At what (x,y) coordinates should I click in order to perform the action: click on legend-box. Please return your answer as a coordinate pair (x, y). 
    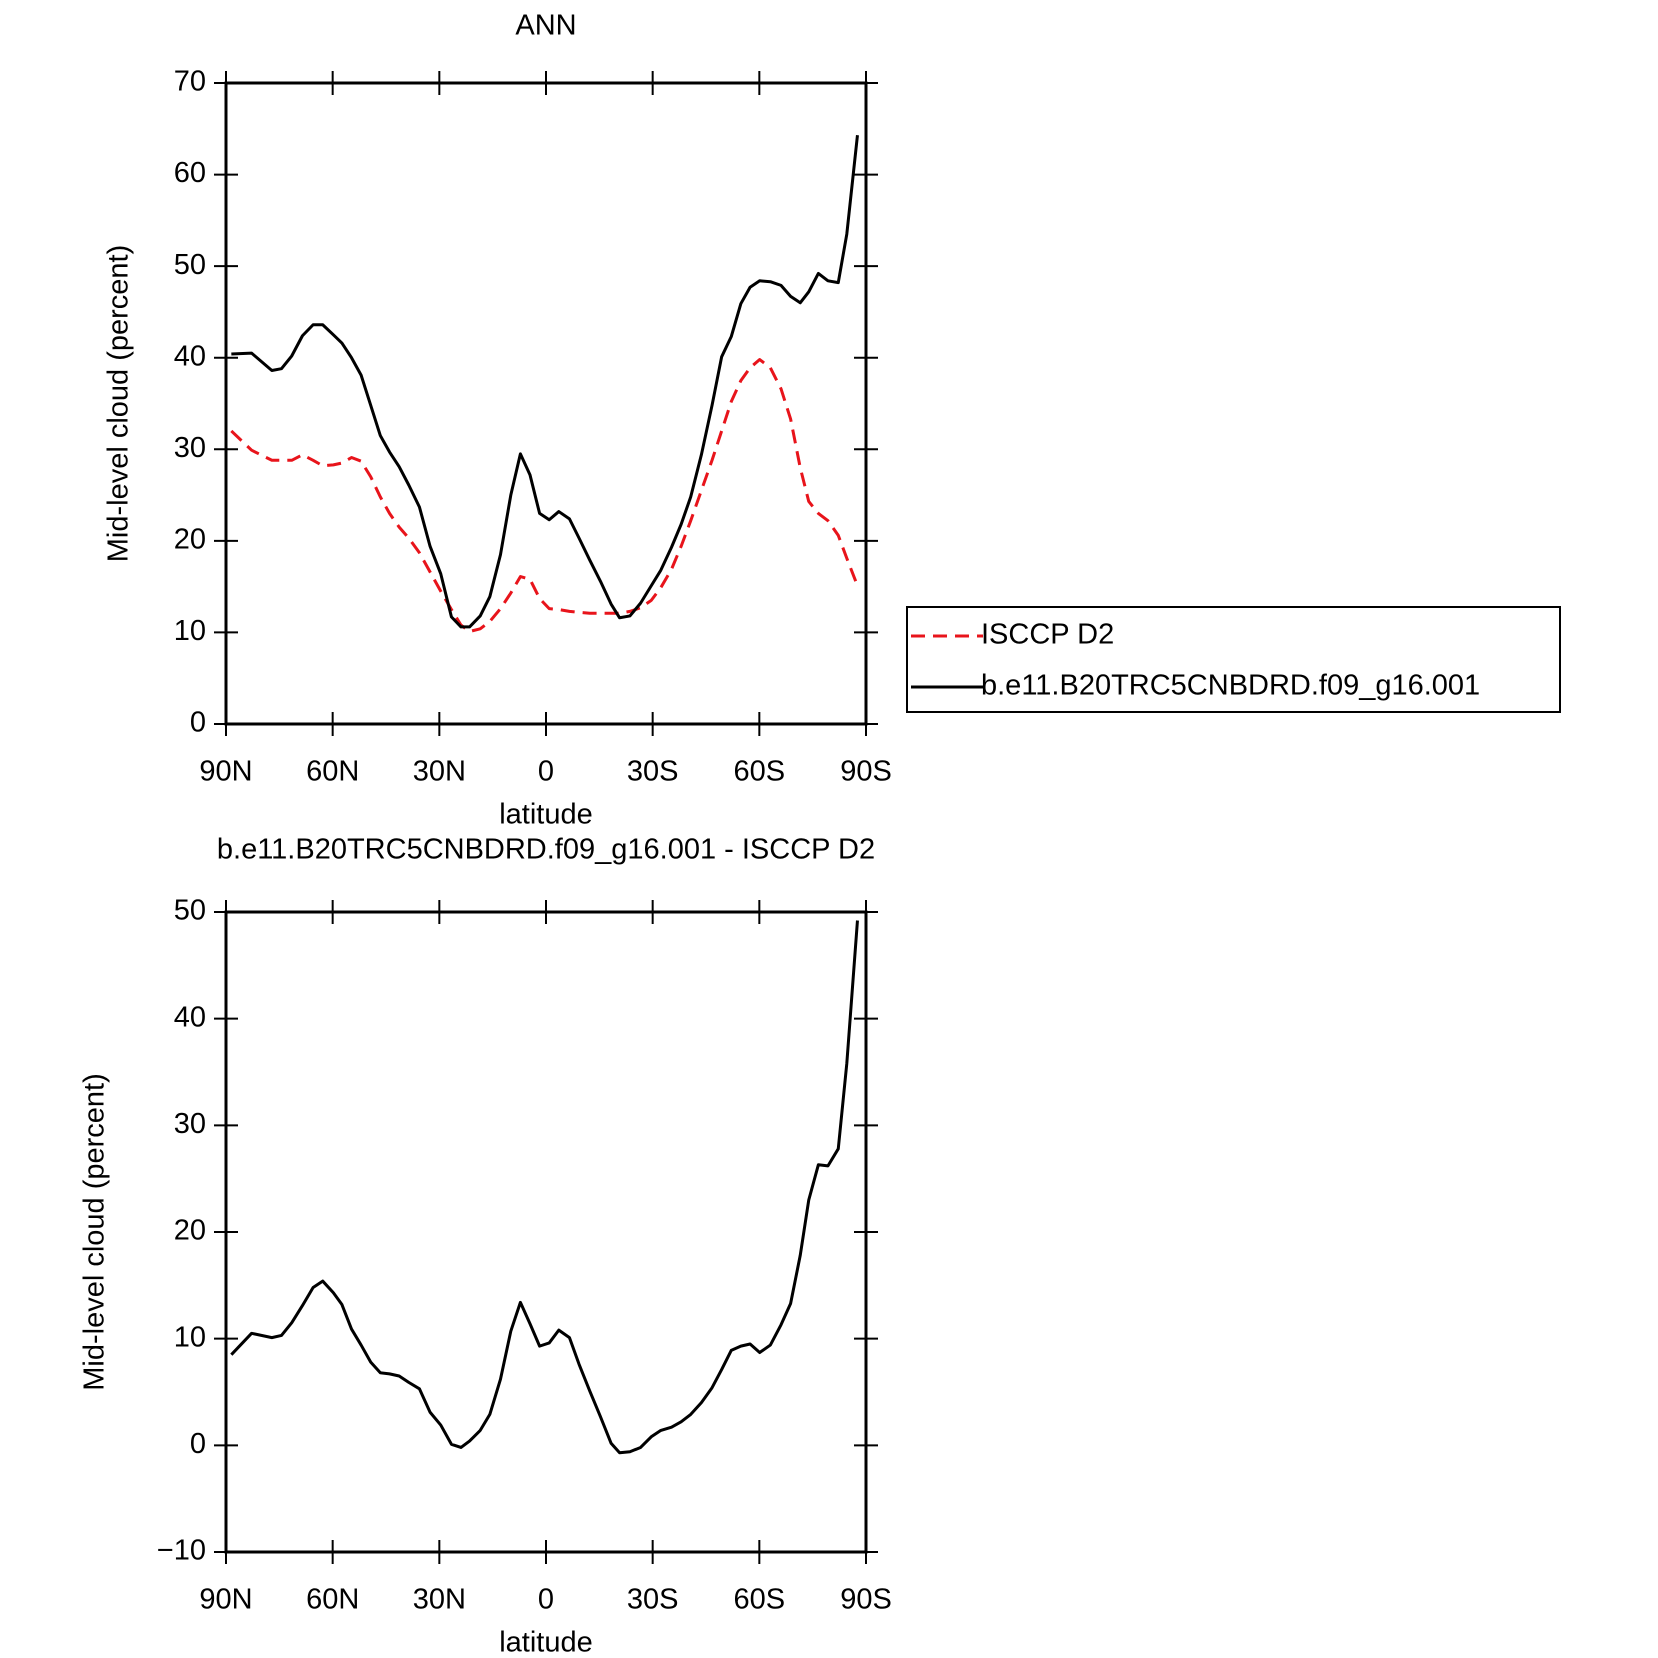
    Looking at the image, I should click on (1233, 659).